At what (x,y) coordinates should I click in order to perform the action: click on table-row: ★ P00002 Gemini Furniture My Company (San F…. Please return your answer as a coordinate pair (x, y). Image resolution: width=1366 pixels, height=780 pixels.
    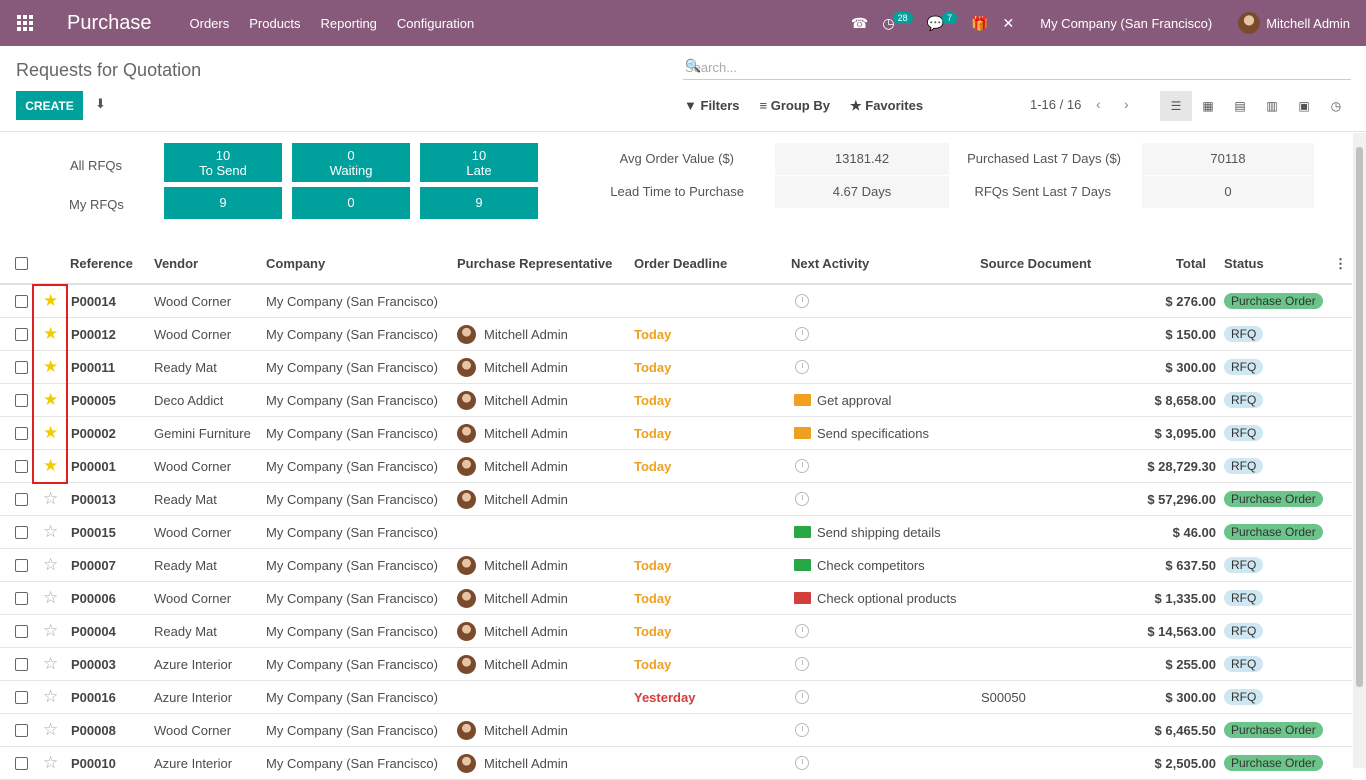
    Looking at the image, I should click on (676, 433).